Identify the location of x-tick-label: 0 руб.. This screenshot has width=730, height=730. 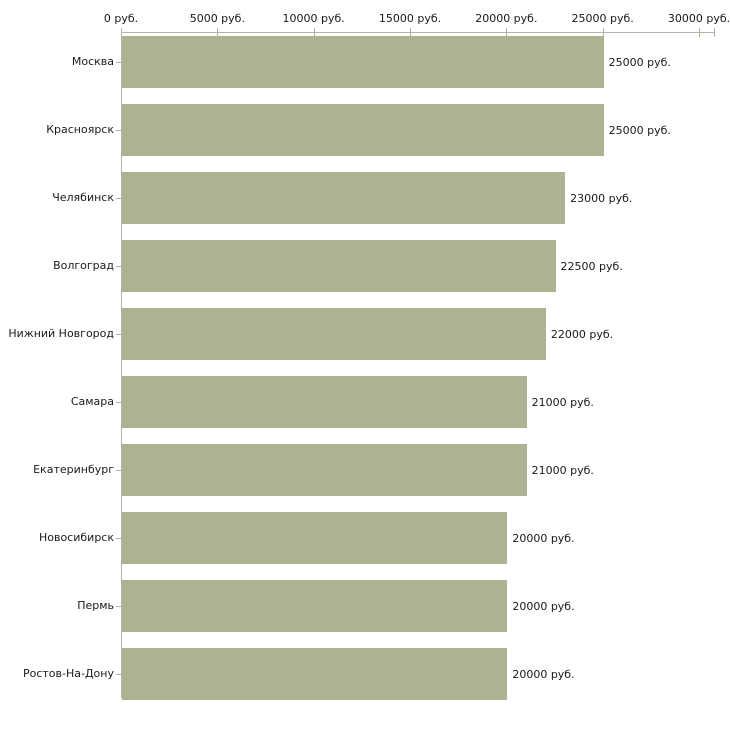
(121, 18).